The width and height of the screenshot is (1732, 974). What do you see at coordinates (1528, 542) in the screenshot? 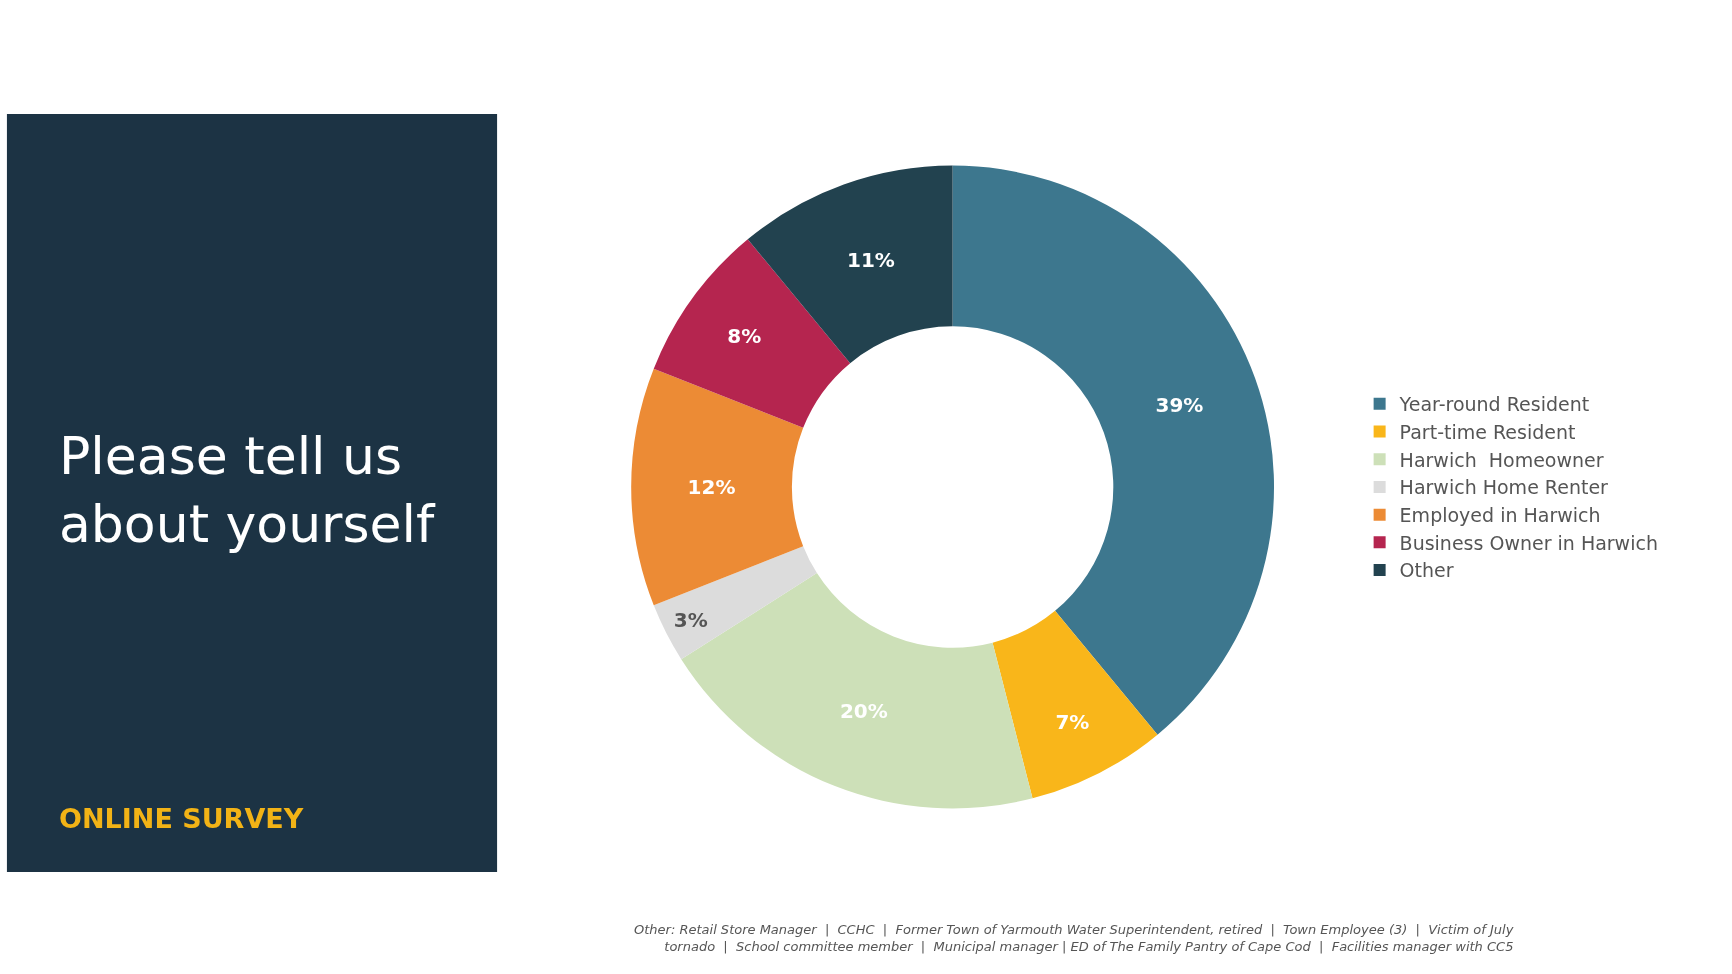
I see `legend-label: Business Owner in Harwich` at bounding box center [1528, 542].